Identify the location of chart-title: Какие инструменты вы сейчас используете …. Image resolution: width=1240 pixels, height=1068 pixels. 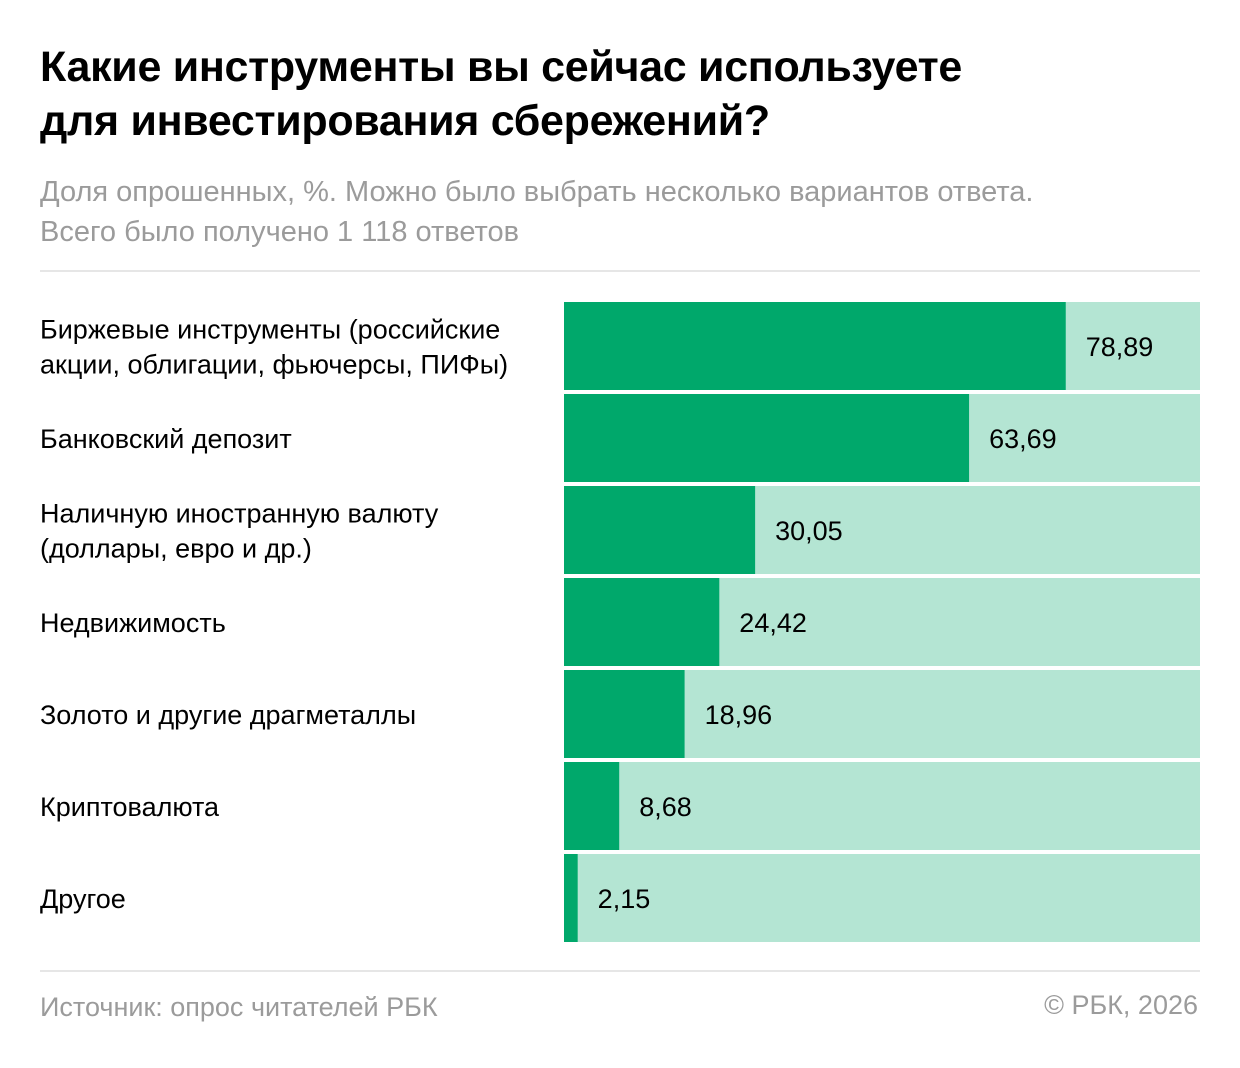
(620, 94).